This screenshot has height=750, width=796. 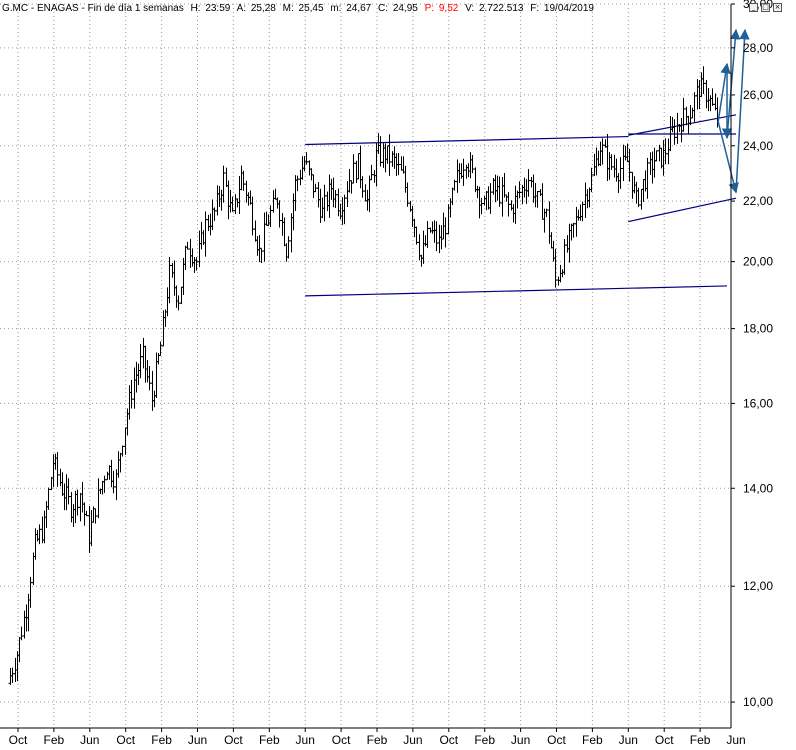 I want to click on header-m-label: M:, so click(x=288, y=8).